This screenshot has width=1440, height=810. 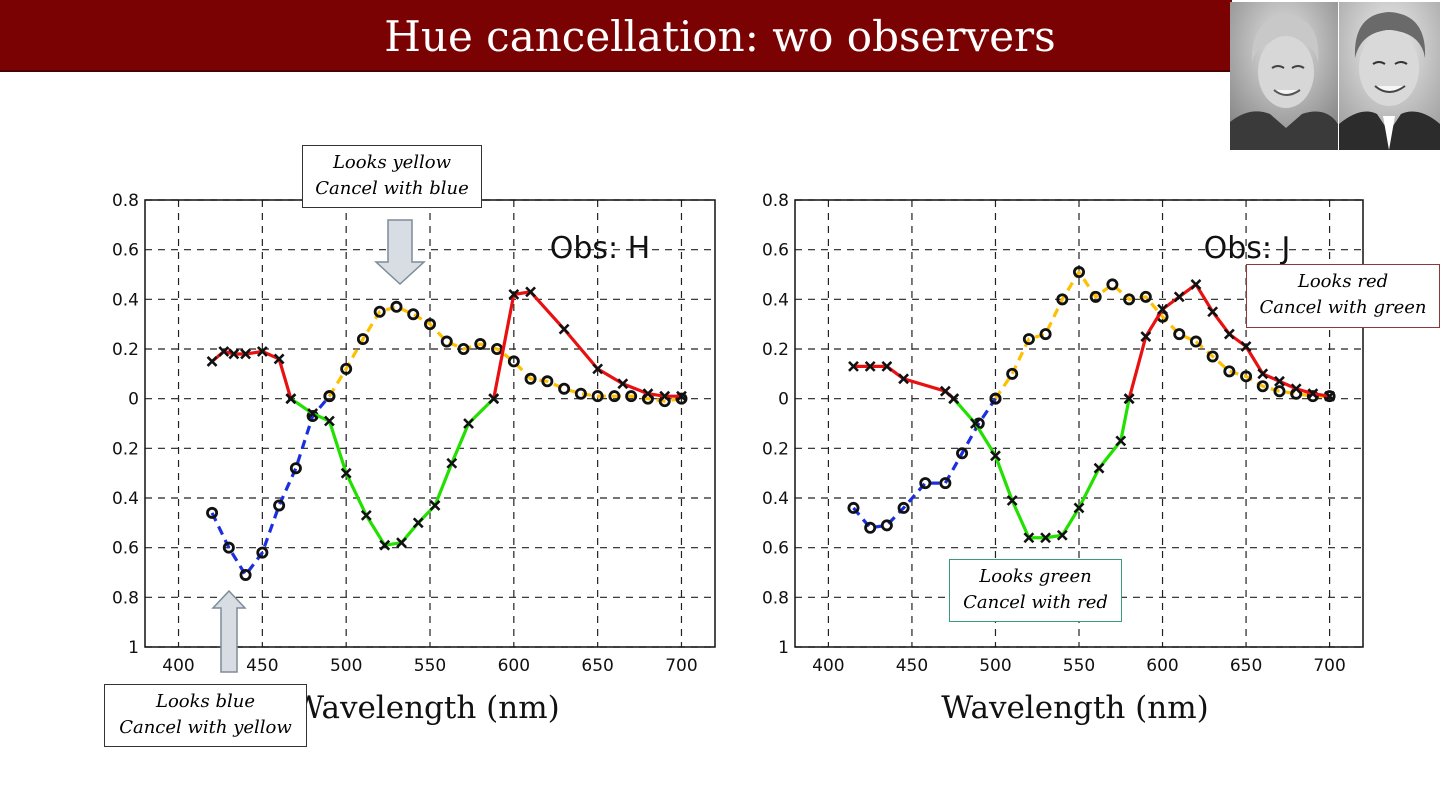 I want to click on y-tick-label: 0.2, so click(x=125, y=449).